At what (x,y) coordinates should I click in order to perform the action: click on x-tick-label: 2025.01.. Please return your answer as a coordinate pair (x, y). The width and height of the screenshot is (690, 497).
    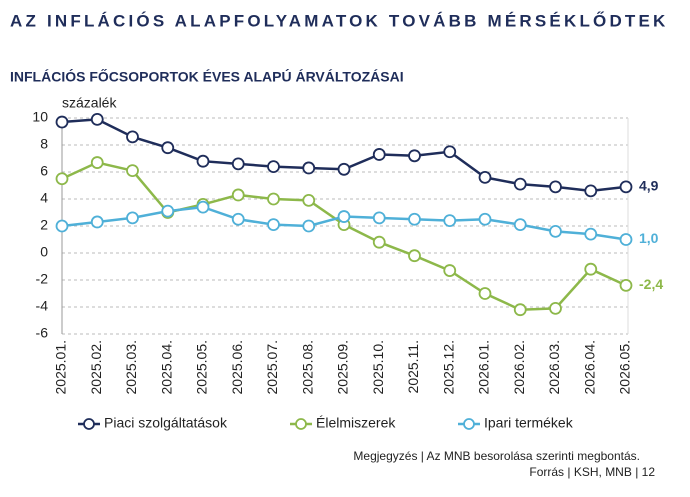
    Looking at the image, I should click on (61, 367).